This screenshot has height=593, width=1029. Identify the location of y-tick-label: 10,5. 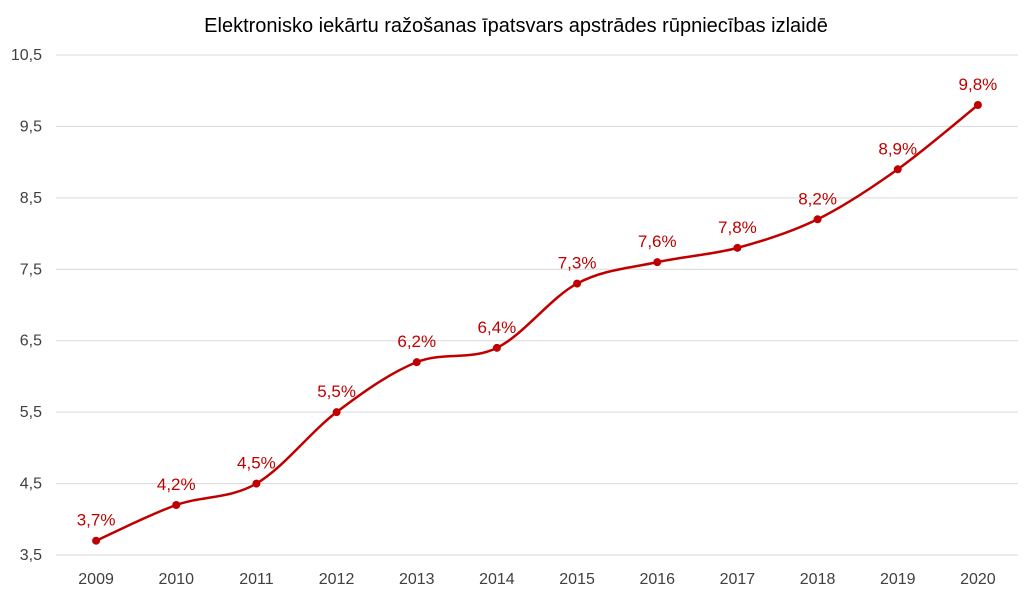
(26, 55).